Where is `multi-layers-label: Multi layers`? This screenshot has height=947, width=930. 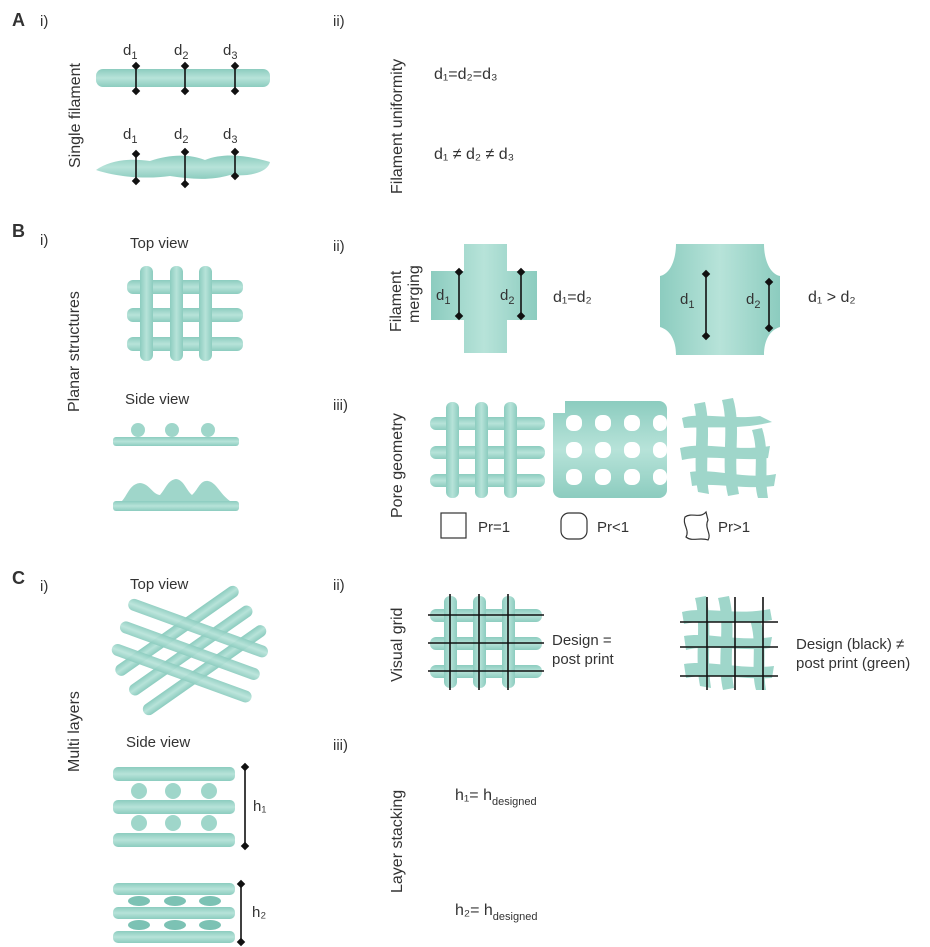
multi-layers-label: Multi layers is located at coordinates (74, 731).